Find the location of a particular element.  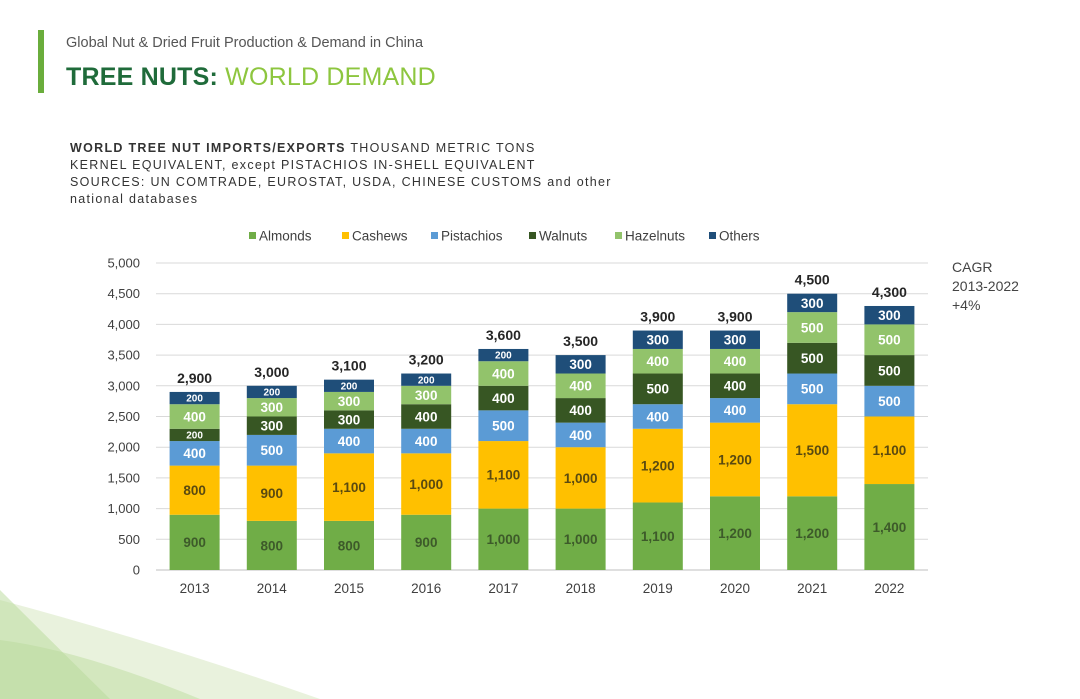

y-tick-label: 1,500 is located at coordinates (123, 477).